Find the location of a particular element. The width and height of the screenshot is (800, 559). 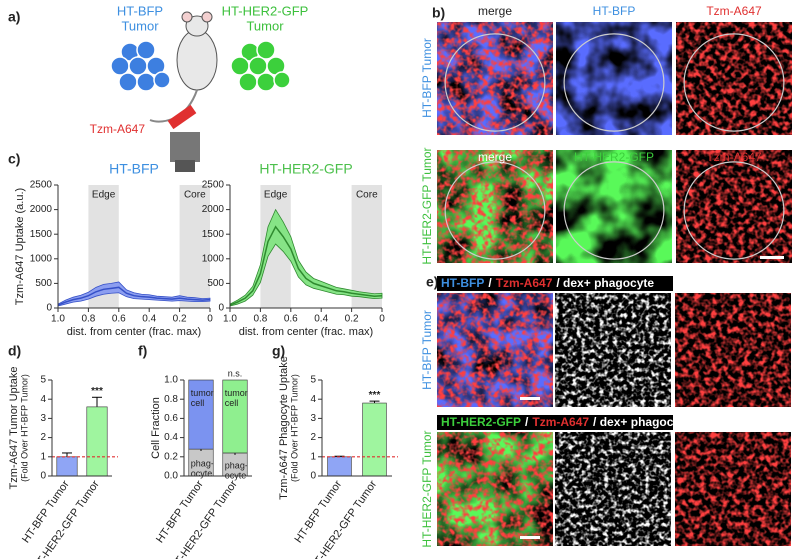

y-axis-label: Tzm-A647 Uptake (a.u.) is located at coordinates (20, 246).